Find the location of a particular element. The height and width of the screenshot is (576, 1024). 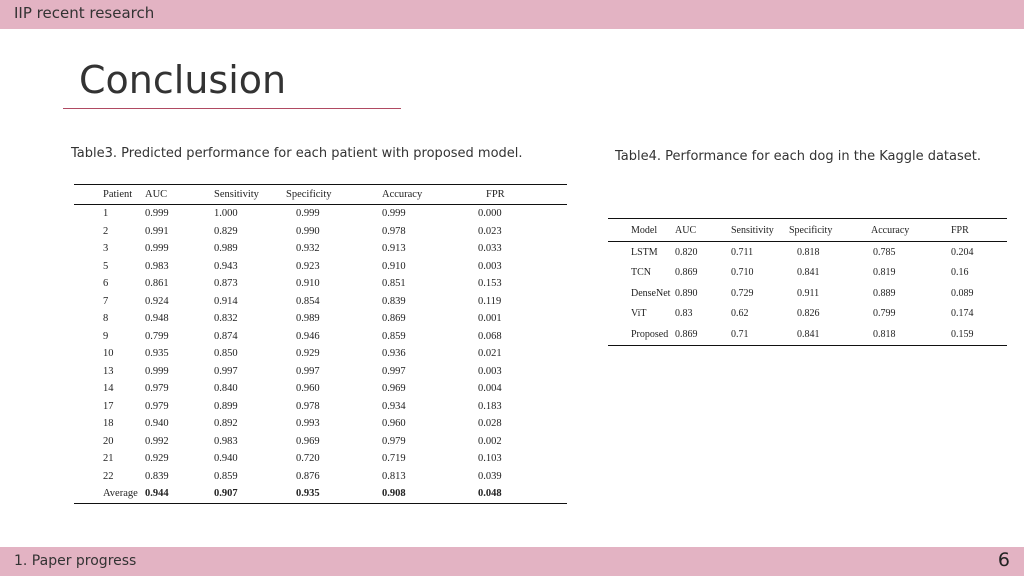

table3-cell: 21 is located at coordinates (108, 459).